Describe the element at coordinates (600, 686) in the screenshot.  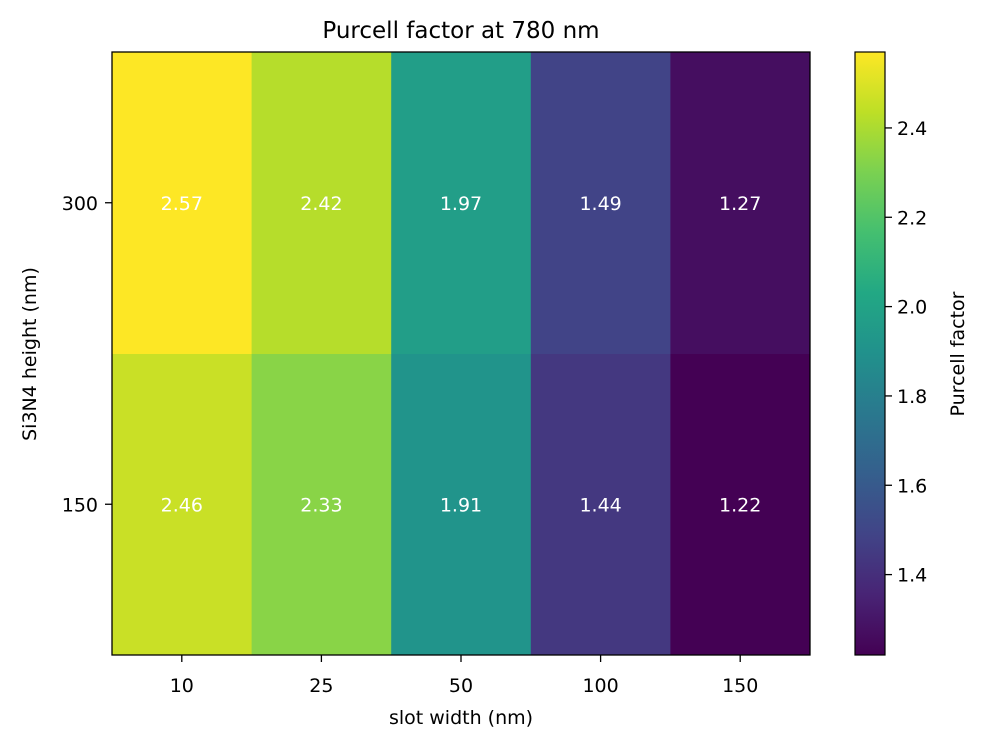
I see `x-tick-label: 100` at that location.